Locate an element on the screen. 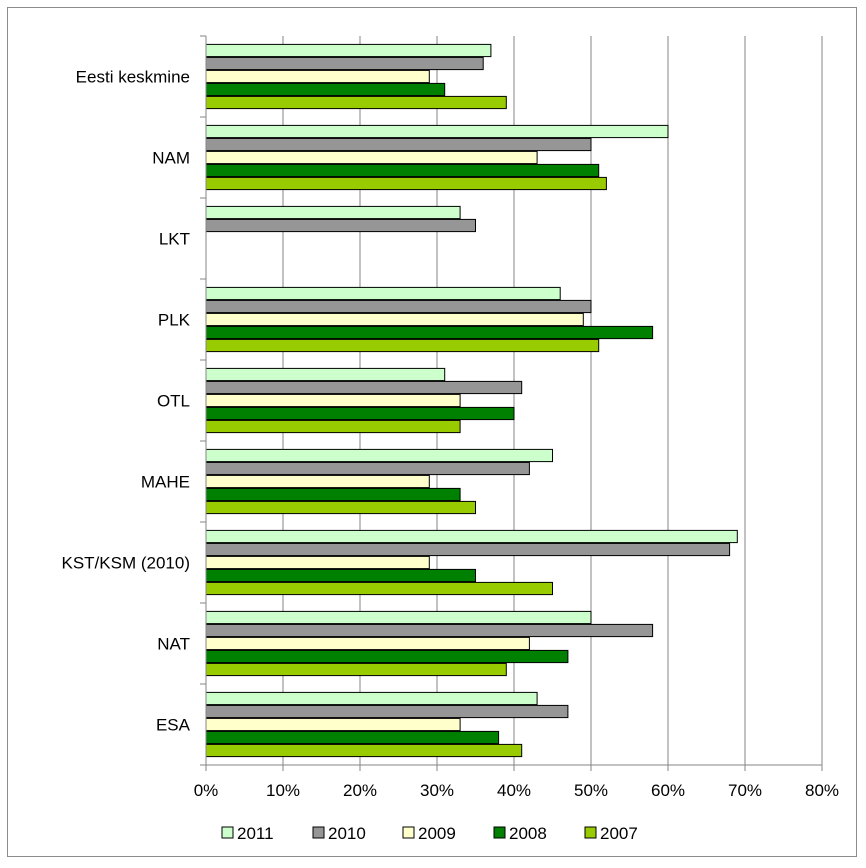 The image size is (866, 868). legend-swatch-2008 is located at coordinates (499, 832).